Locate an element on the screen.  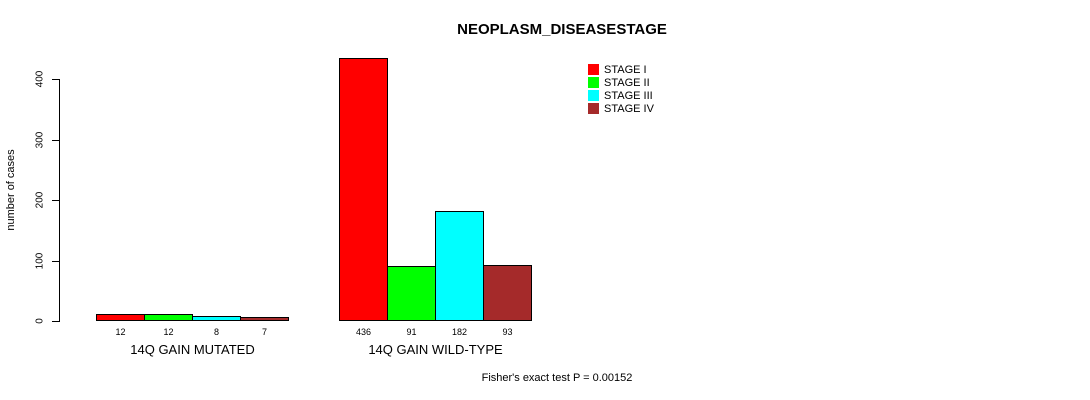
category-label: 14Q GAIN WILD-TYPE is located at coordinates (435, 349).